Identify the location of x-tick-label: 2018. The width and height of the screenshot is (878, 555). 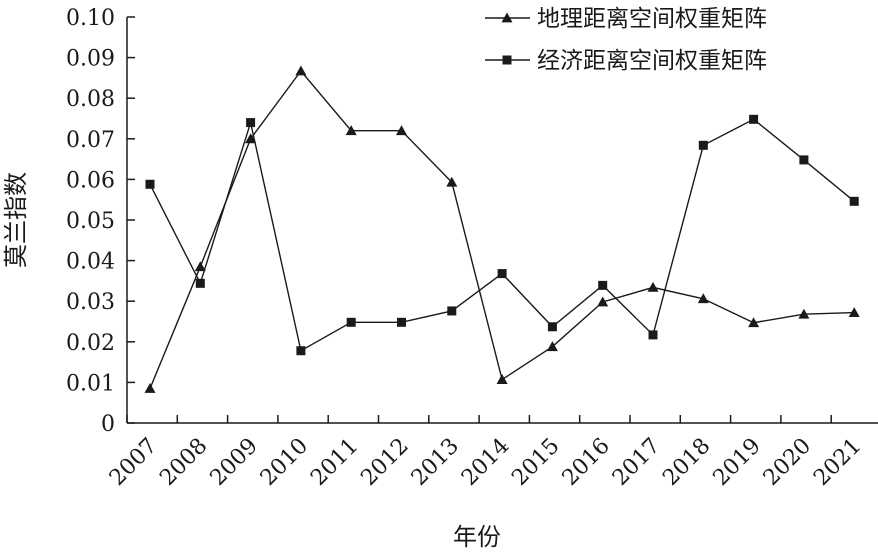
(686, 462).